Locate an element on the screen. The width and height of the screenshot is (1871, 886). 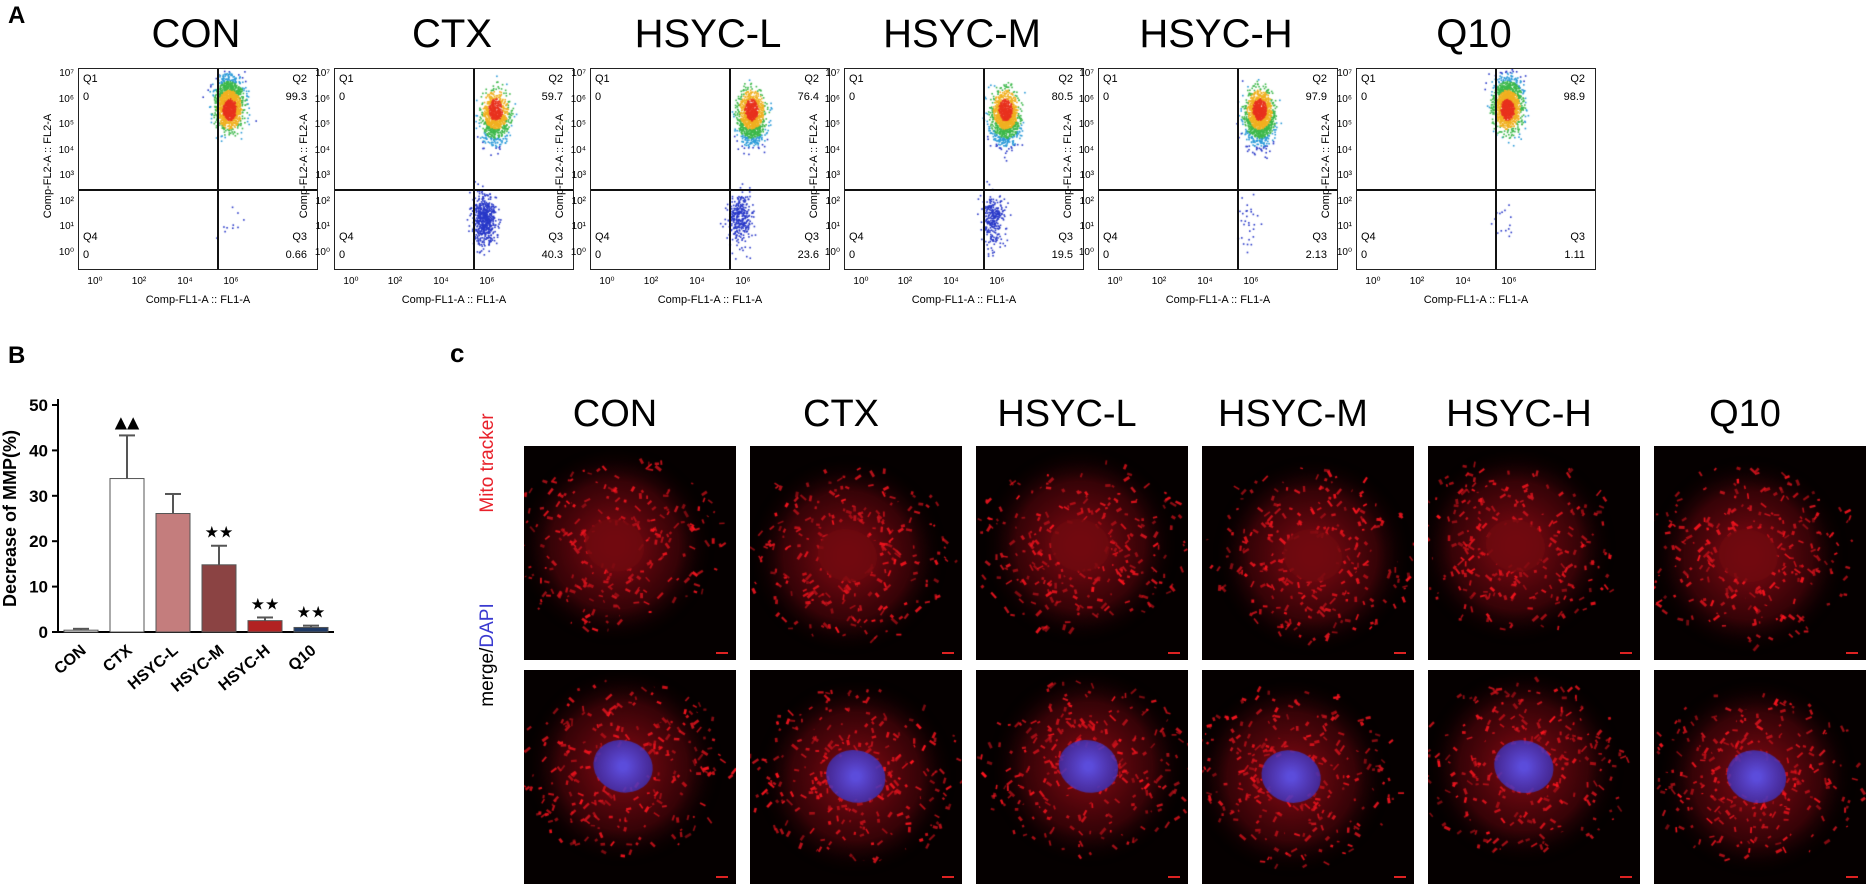
bar-chart-y-axis-label: Decrease of MMP(%) is located at coordinates (10, 518).